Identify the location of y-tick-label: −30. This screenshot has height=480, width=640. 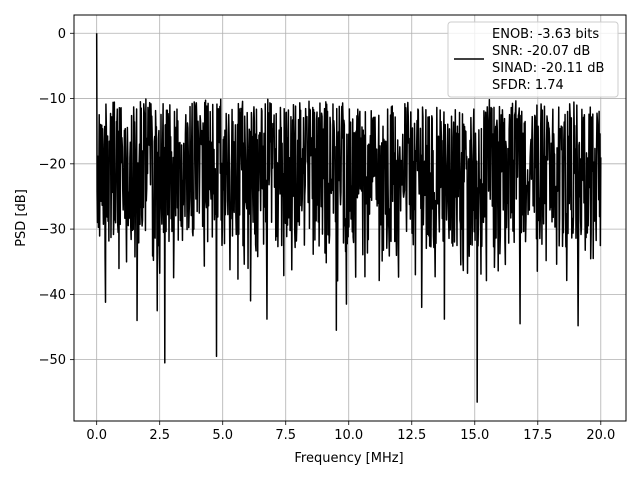
(52, 230).